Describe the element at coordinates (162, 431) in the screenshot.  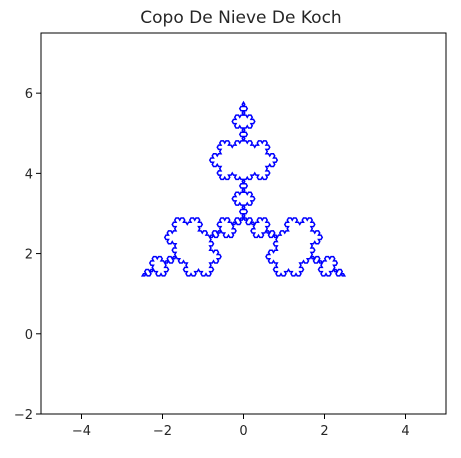
I see `x-tick-label: −2` at that location.